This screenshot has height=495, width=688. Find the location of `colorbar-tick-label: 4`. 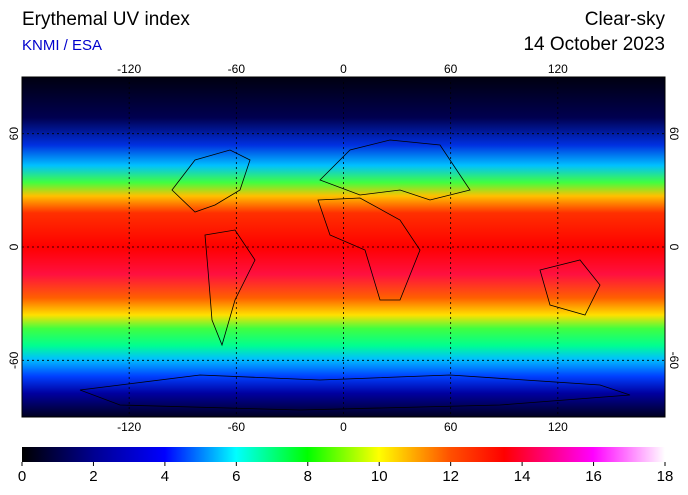

colorbar-tick-label: 4 is located at coordinates (165, 476).